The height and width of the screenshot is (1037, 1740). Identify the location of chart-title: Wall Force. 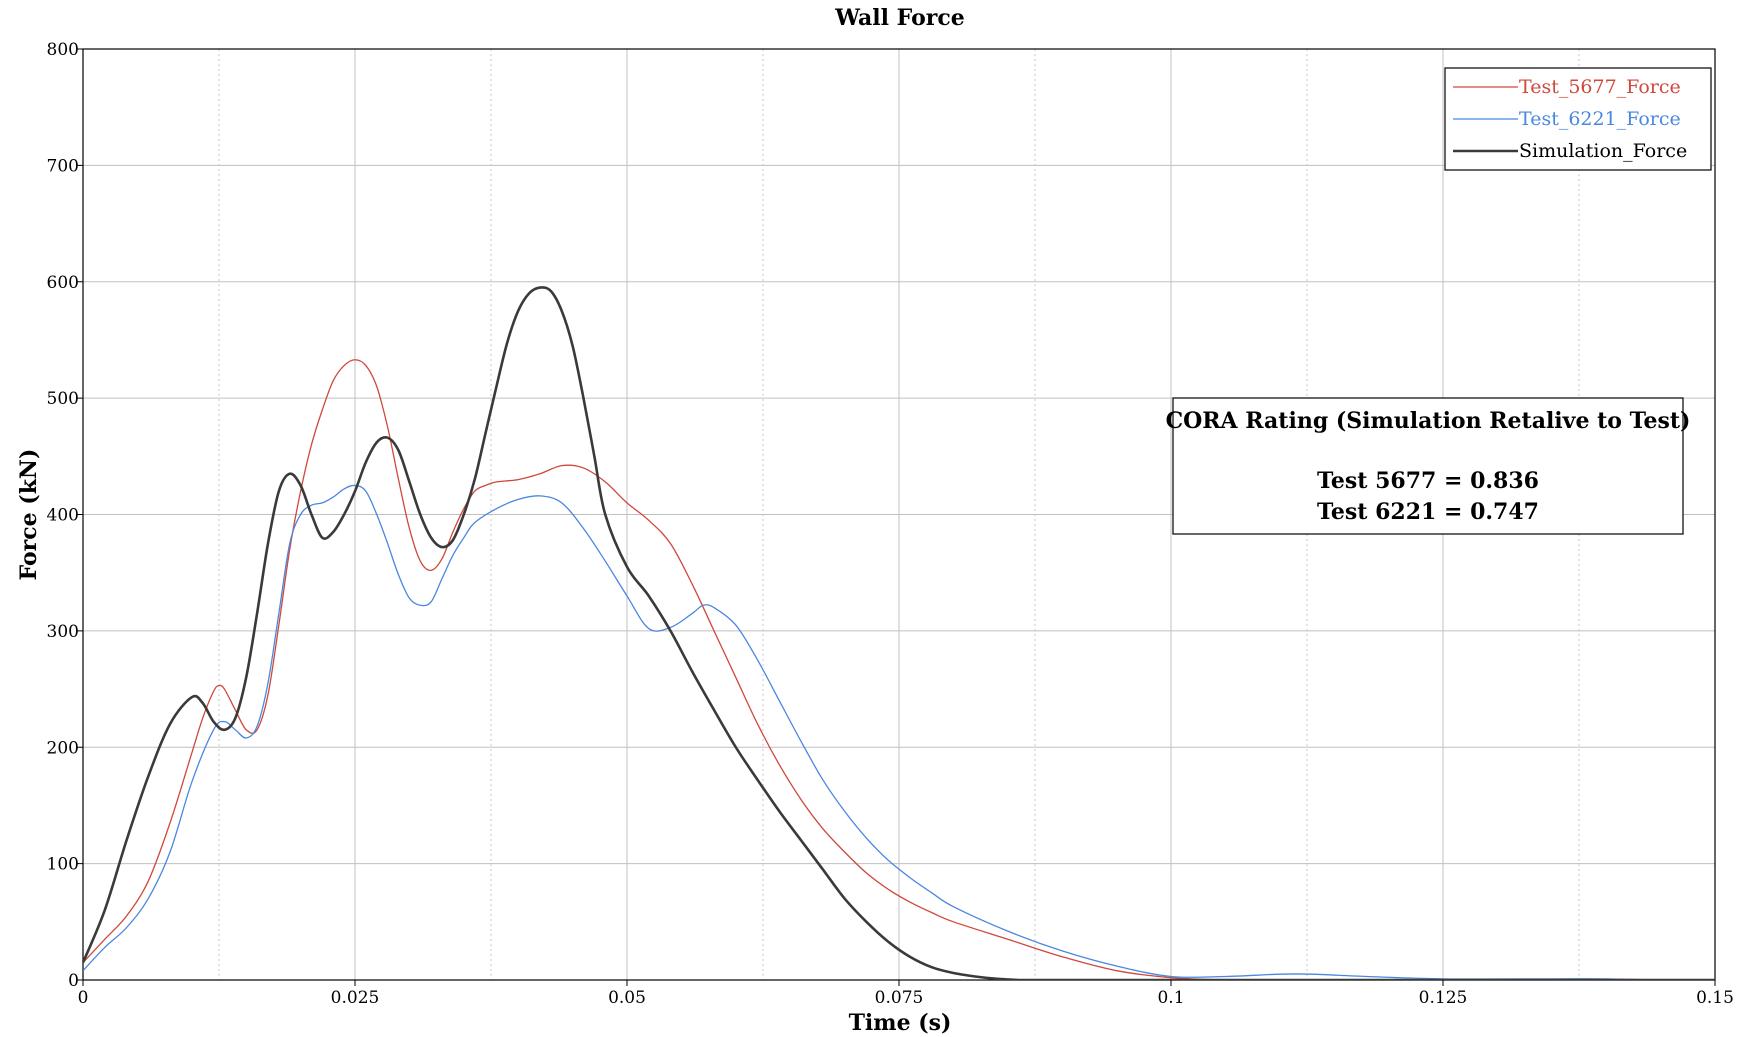
(899, 18).